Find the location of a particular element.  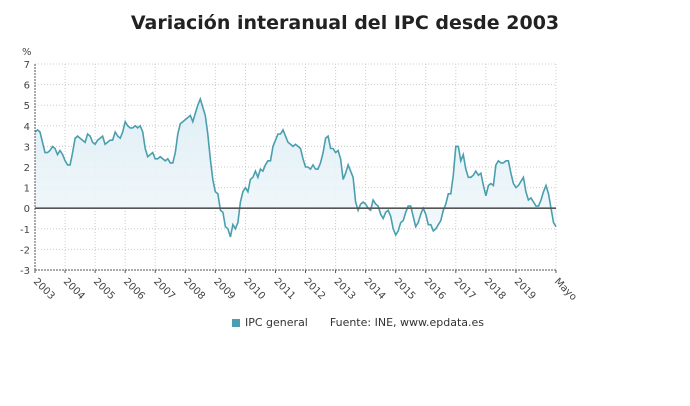

x-tick-label: 2019 is located at coordinates (525, 289).